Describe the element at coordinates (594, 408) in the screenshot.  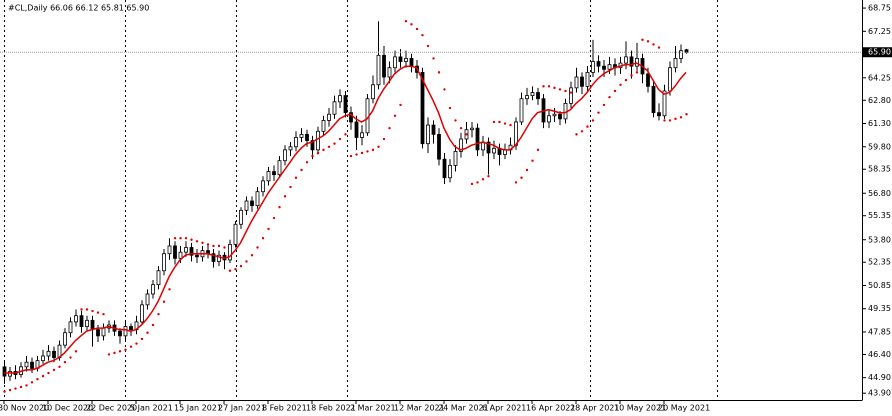
I see `x-tick-label: 28 Apr 2021` at that location.